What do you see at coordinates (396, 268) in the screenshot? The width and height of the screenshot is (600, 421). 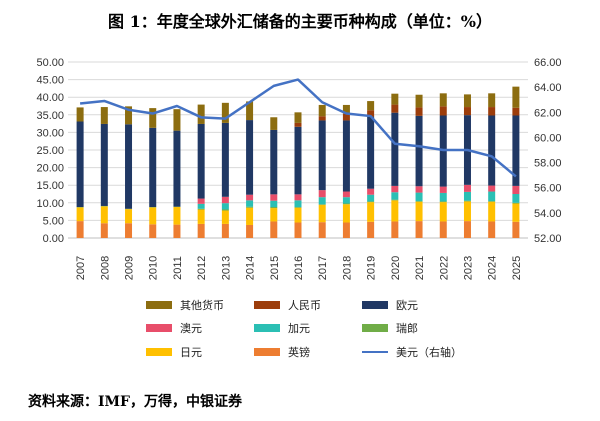 I see `x-tick-label: 2020` at bounding box center [396, 268].